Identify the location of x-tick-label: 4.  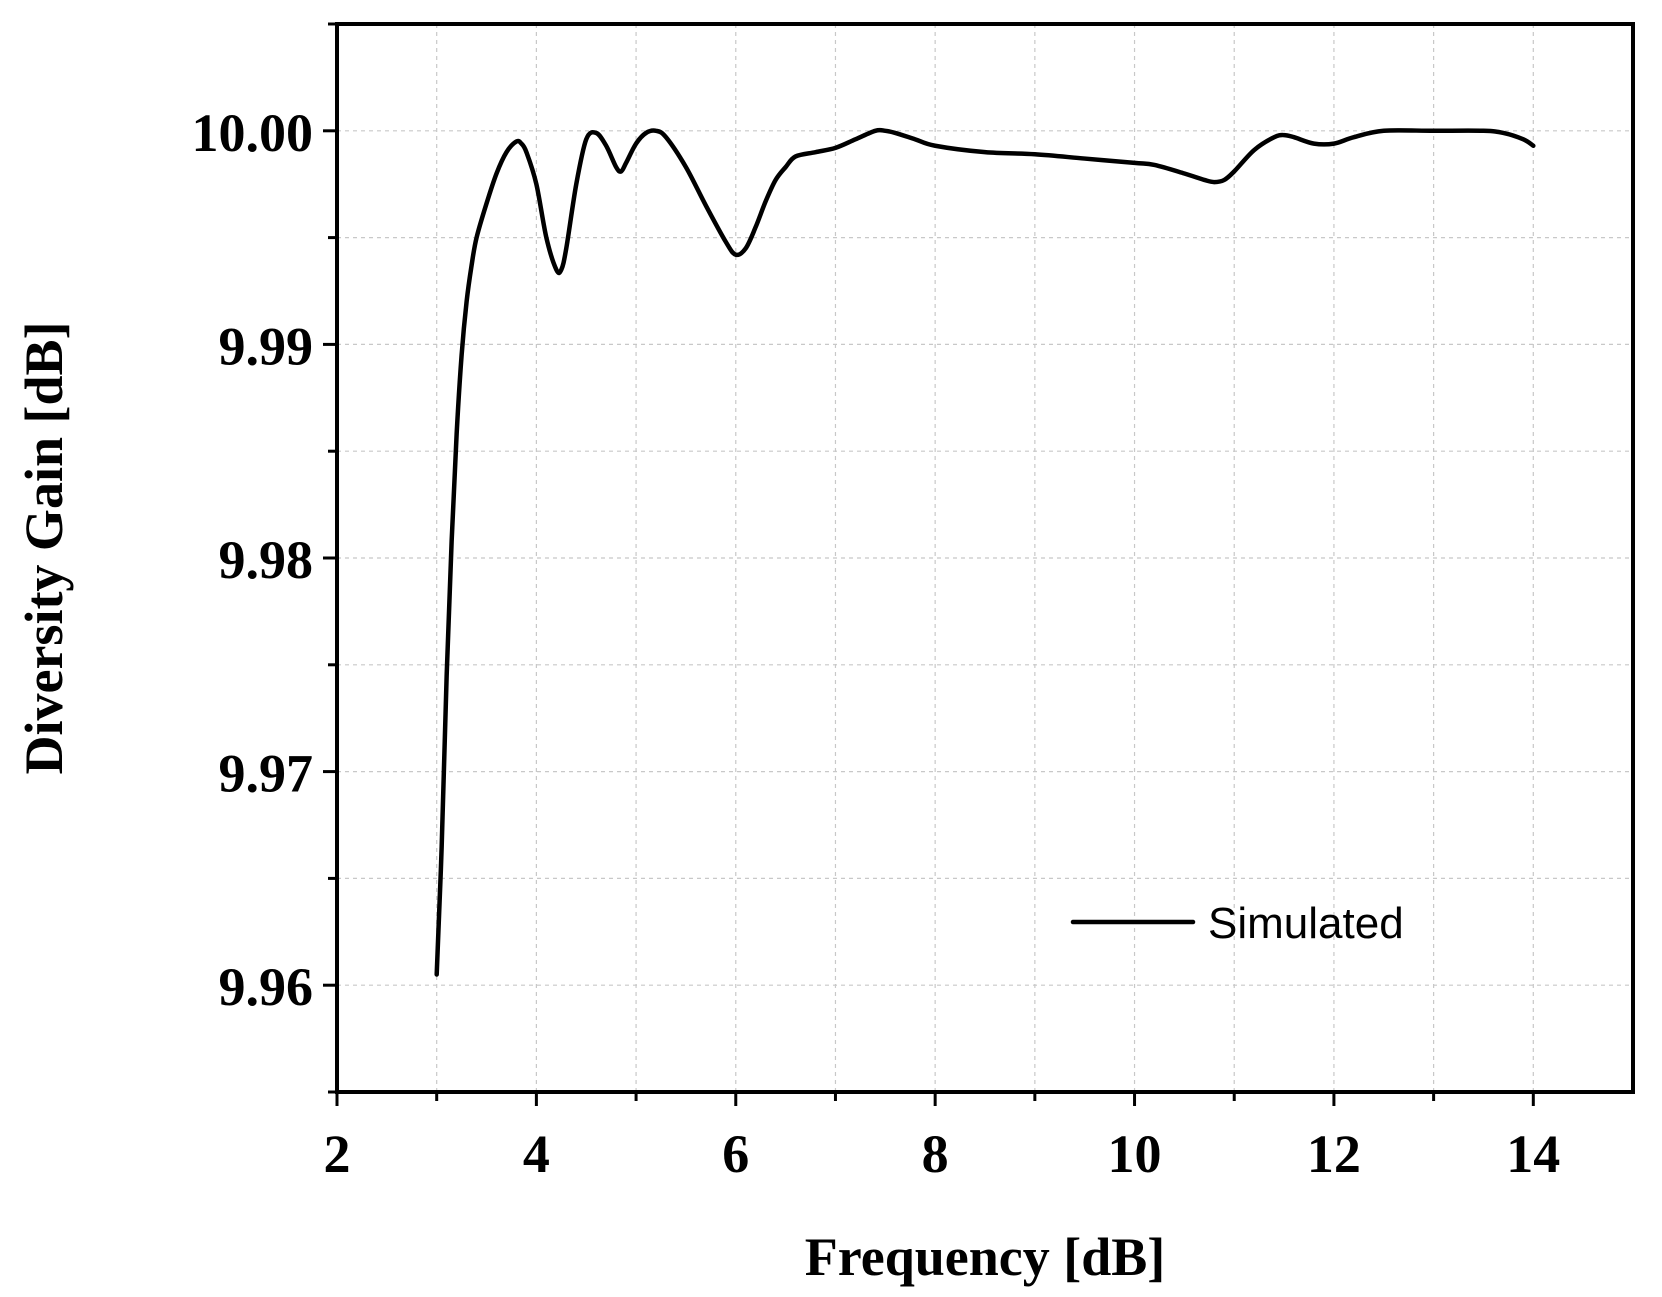
(536, 1154).